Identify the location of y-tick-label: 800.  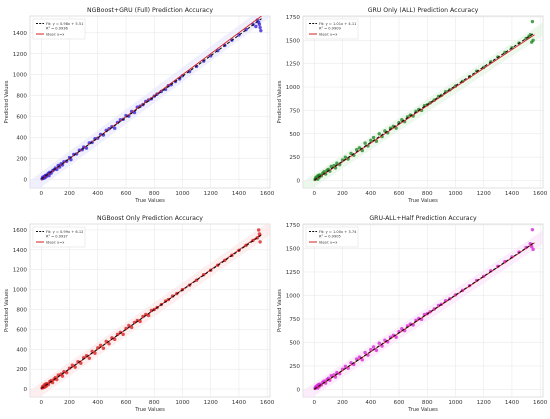
(21, 311).